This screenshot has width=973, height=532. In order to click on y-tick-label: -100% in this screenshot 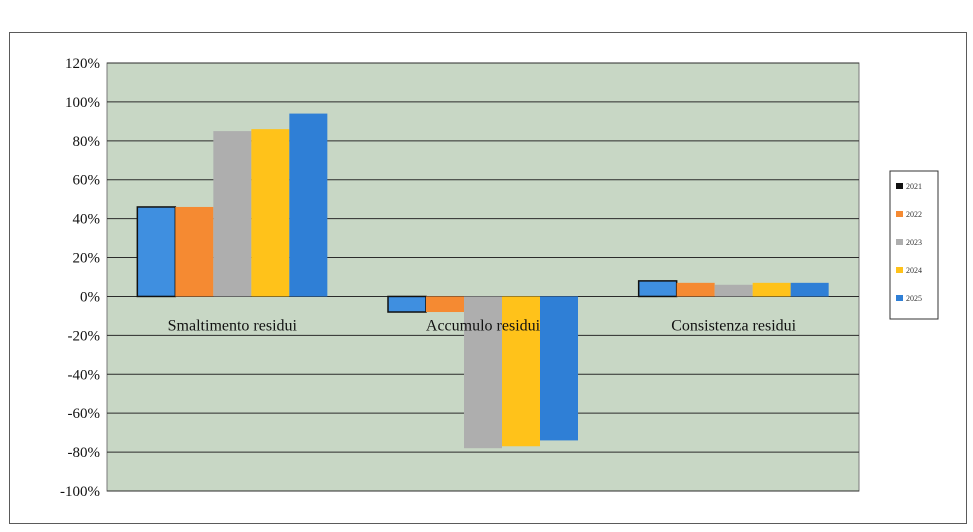, I will do `click(80, 492)`.